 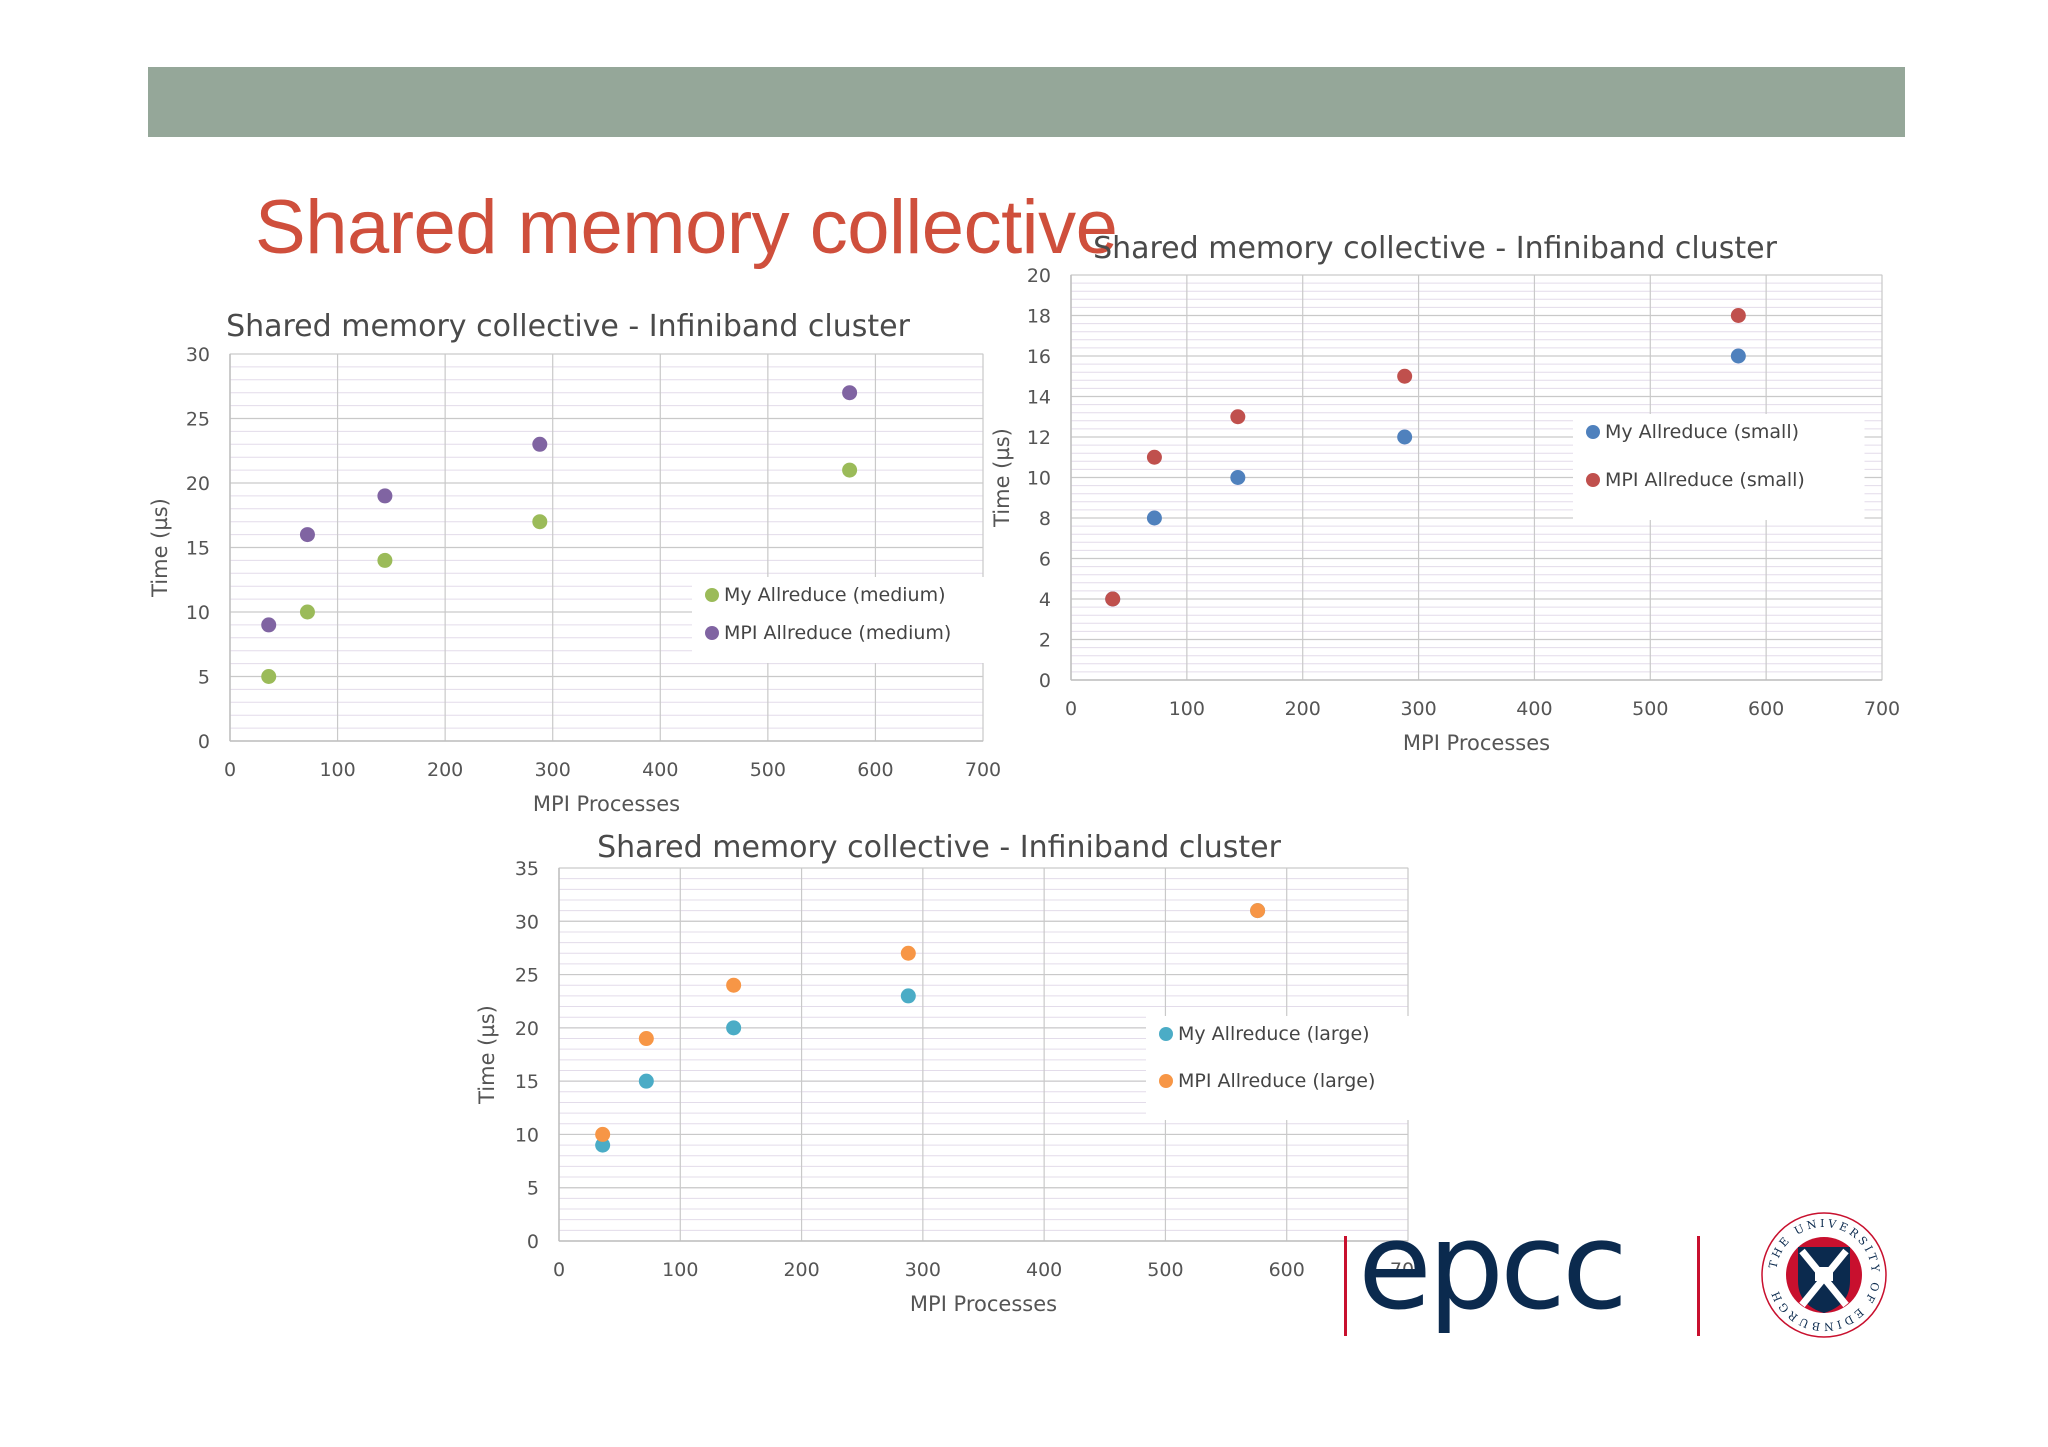 I want to click on y-tick-label: 25, so click(x=198, y=420).